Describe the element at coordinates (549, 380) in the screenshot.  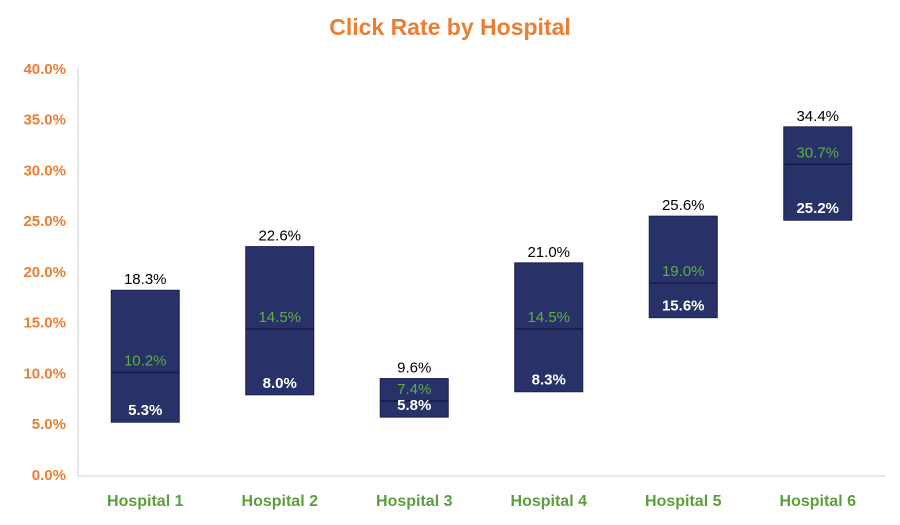
I see `low-label: 8.3%` at that location.